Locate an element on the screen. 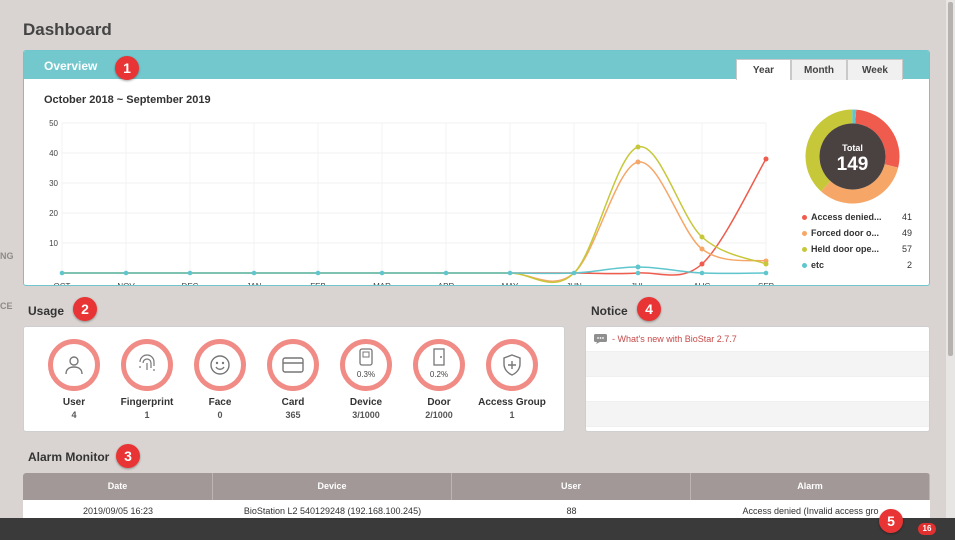 This screenshot has height=540, width=955. x-tick-label: APR is located at coordinates (446, 283).